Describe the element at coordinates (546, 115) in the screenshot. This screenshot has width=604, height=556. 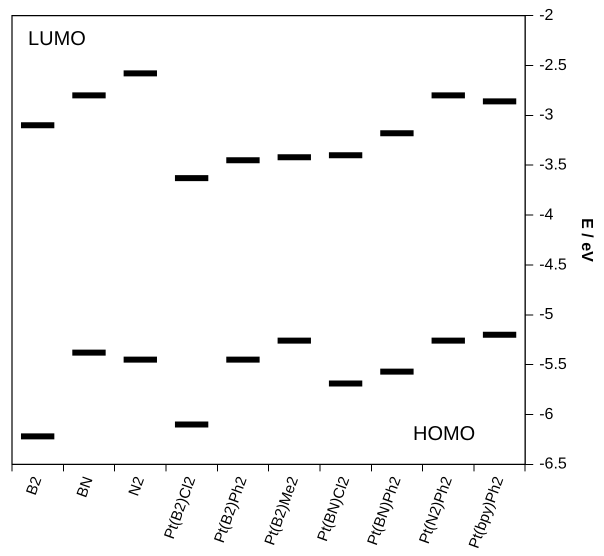
I see `y-tick-label: -3` at that location.